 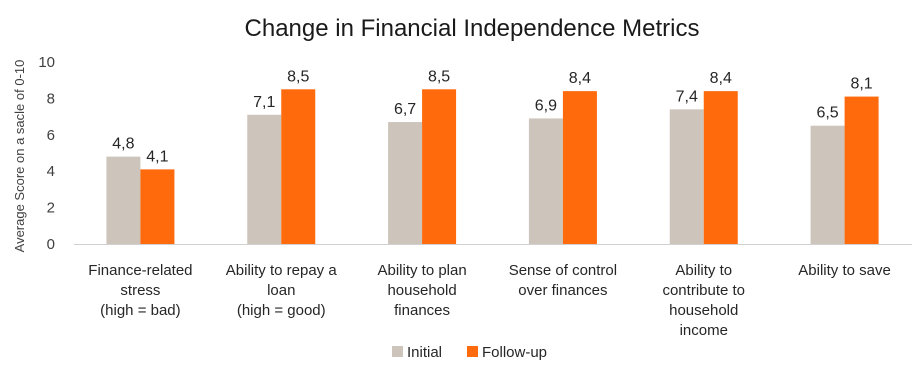 I want to click on data-label: 8,1, so click(x=861, y=84).